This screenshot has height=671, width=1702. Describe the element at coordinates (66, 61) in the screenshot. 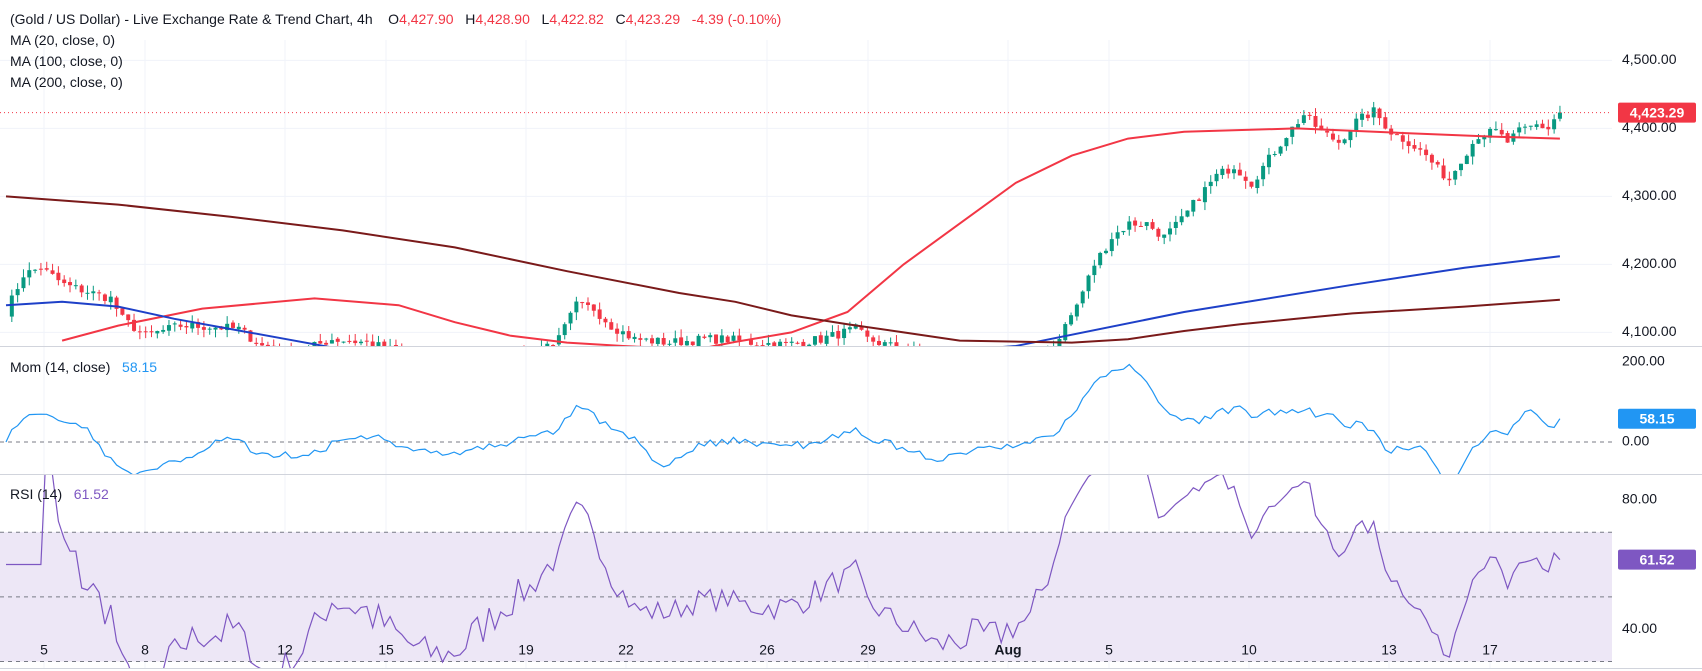

I see `ma100-legend: MA (100, close, 0)` at that location.